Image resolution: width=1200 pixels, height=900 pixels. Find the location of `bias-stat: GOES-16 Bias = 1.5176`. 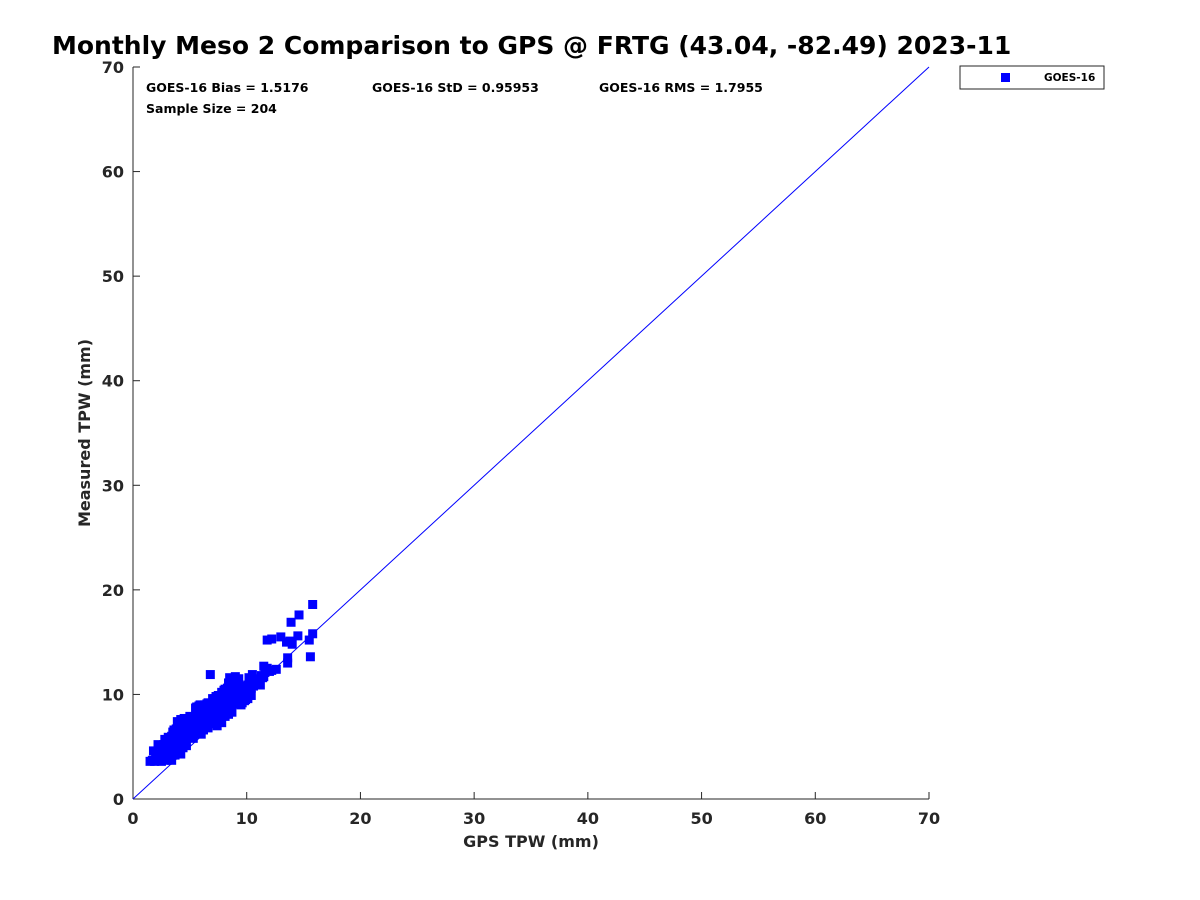

bias-stat: GOES-16 Bias = 1.5176 is located at coordinates (227, 87).